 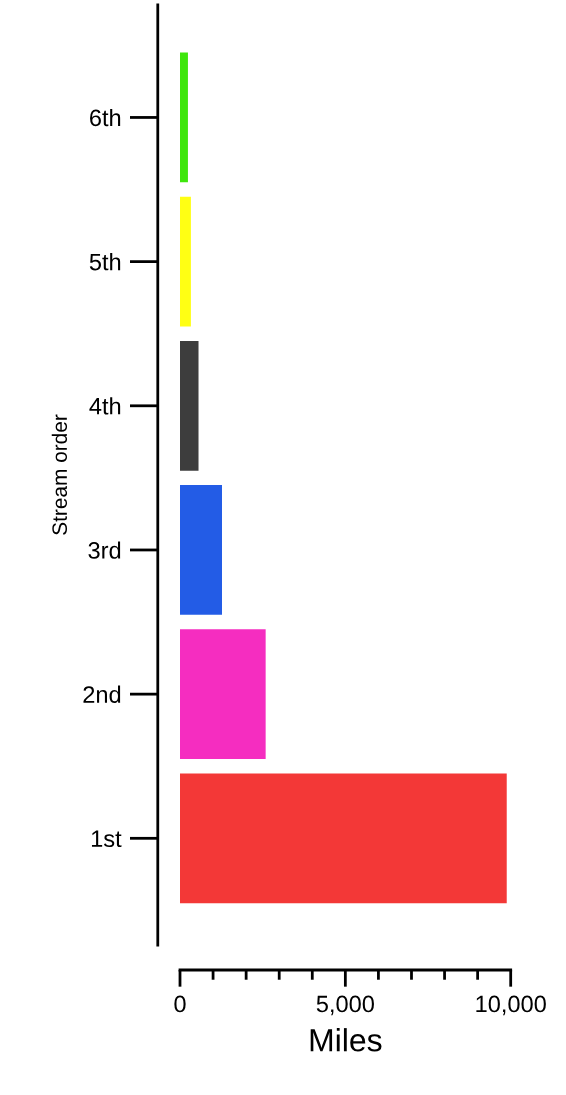 What do you see at coordinates (104, 550) in the screenshot?
I see `y-tick-label: 3rd` at bounding box center [104, 550].